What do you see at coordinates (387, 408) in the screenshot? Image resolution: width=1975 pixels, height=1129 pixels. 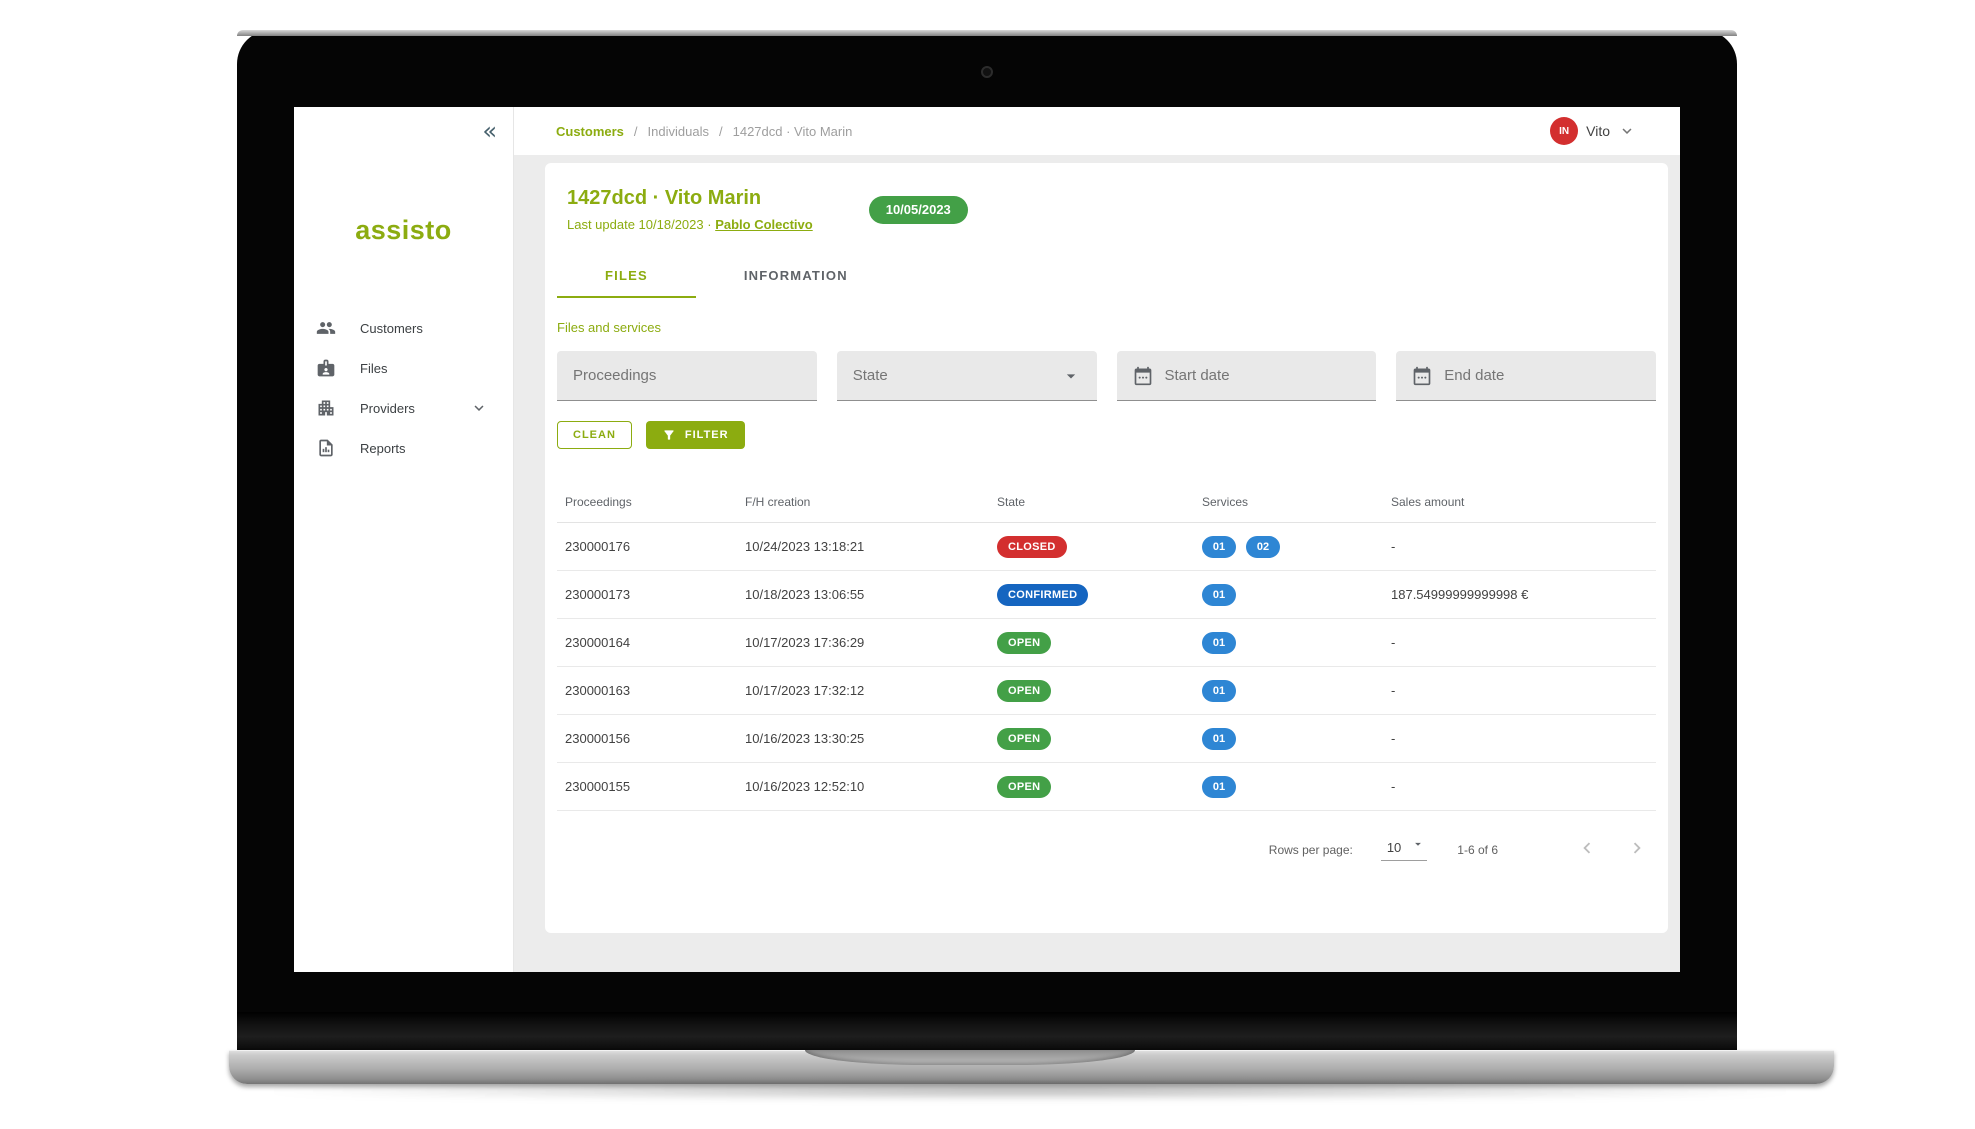 I see `sidebar-item-label: Providers` at bounding box center [387, 408].